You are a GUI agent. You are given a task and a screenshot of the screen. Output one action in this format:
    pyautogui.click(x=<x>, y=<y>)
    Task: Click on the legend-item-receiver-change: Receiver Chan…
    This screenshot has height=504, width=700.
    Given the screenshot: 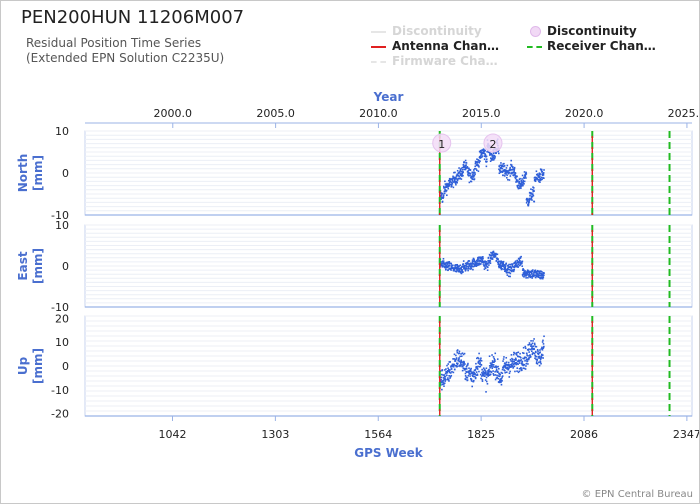 What is the action you would take?
    pyautogui.click(x=601, y=46)
    